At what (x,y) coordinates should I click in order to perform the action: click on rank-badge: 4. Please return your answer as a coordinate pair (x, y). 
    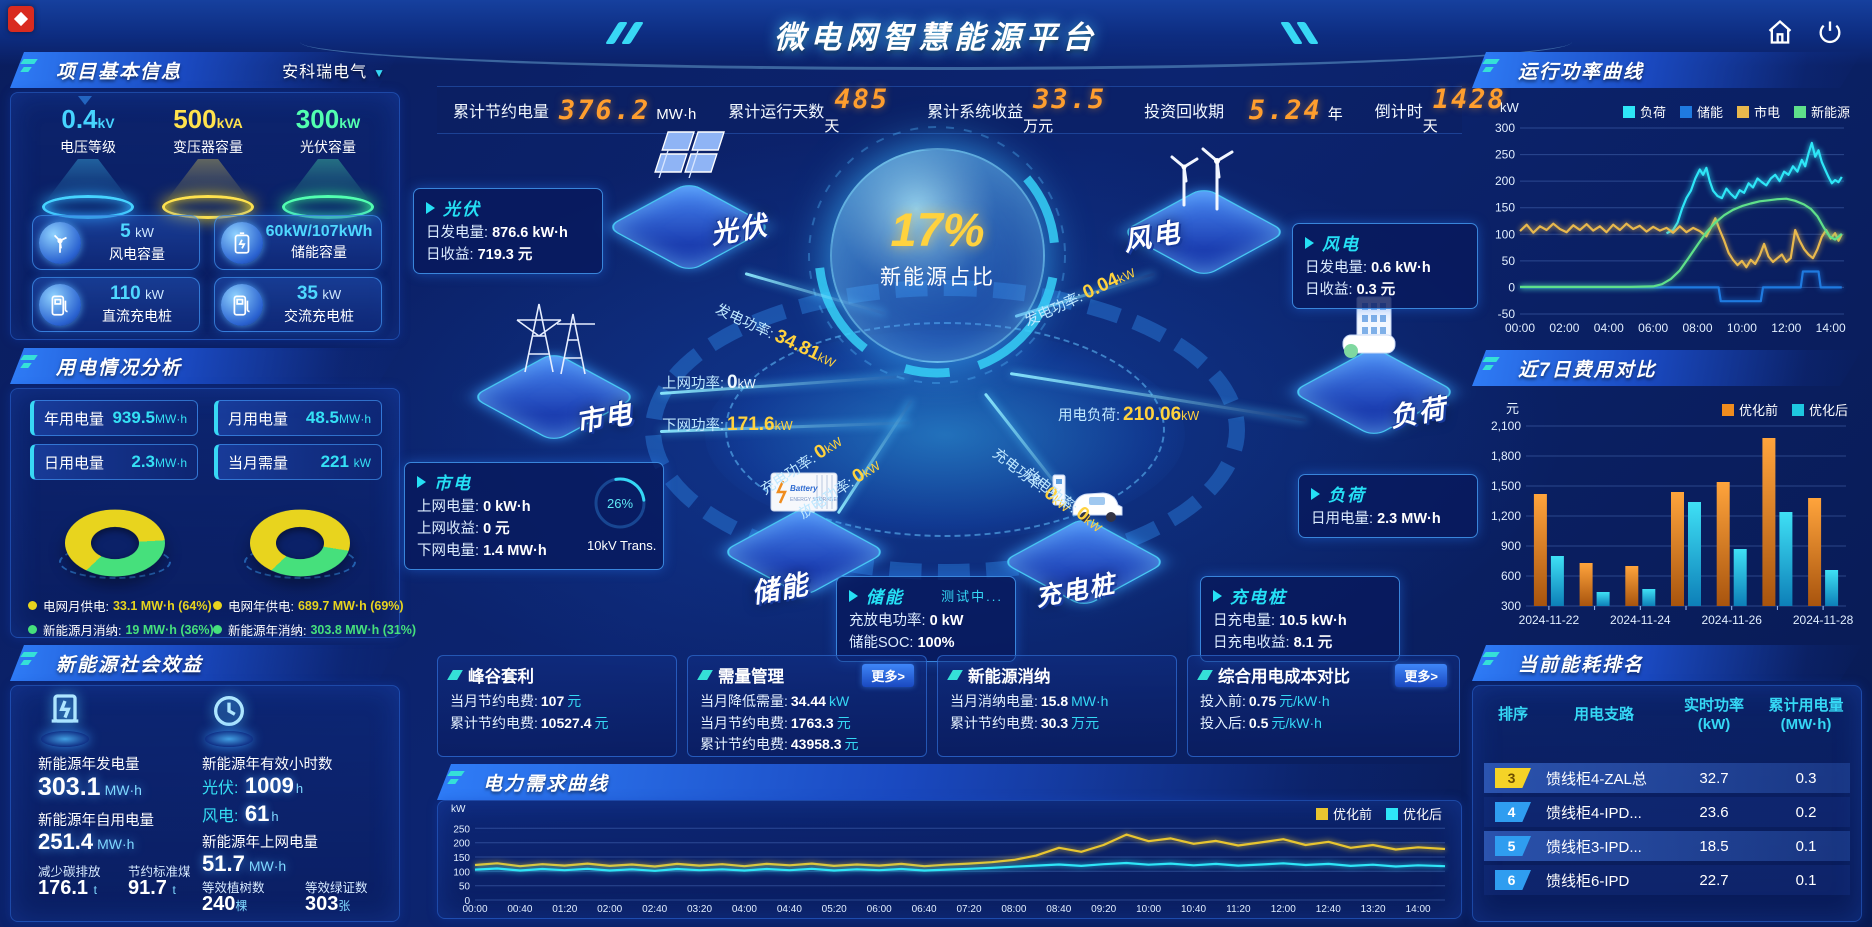
    Looking at the image, I should click on (1513, 812).